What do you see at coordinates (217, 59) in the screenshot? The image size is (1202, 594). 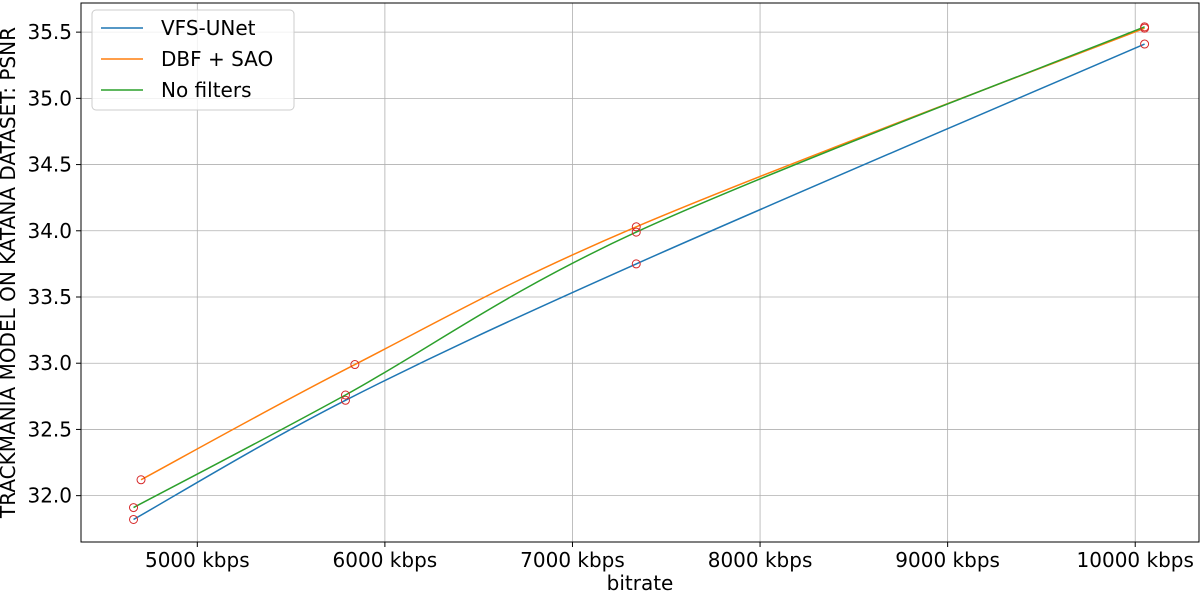 I see `legend-label-dbf-sao: DBF + SAO` at bounding box center [217, 59].